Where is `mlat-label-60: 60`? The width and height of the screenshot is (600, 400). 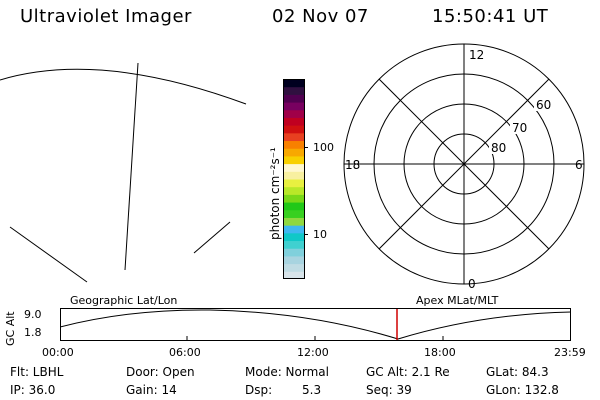
mlat-label-60: 60 is located at coordinates (543, 105).